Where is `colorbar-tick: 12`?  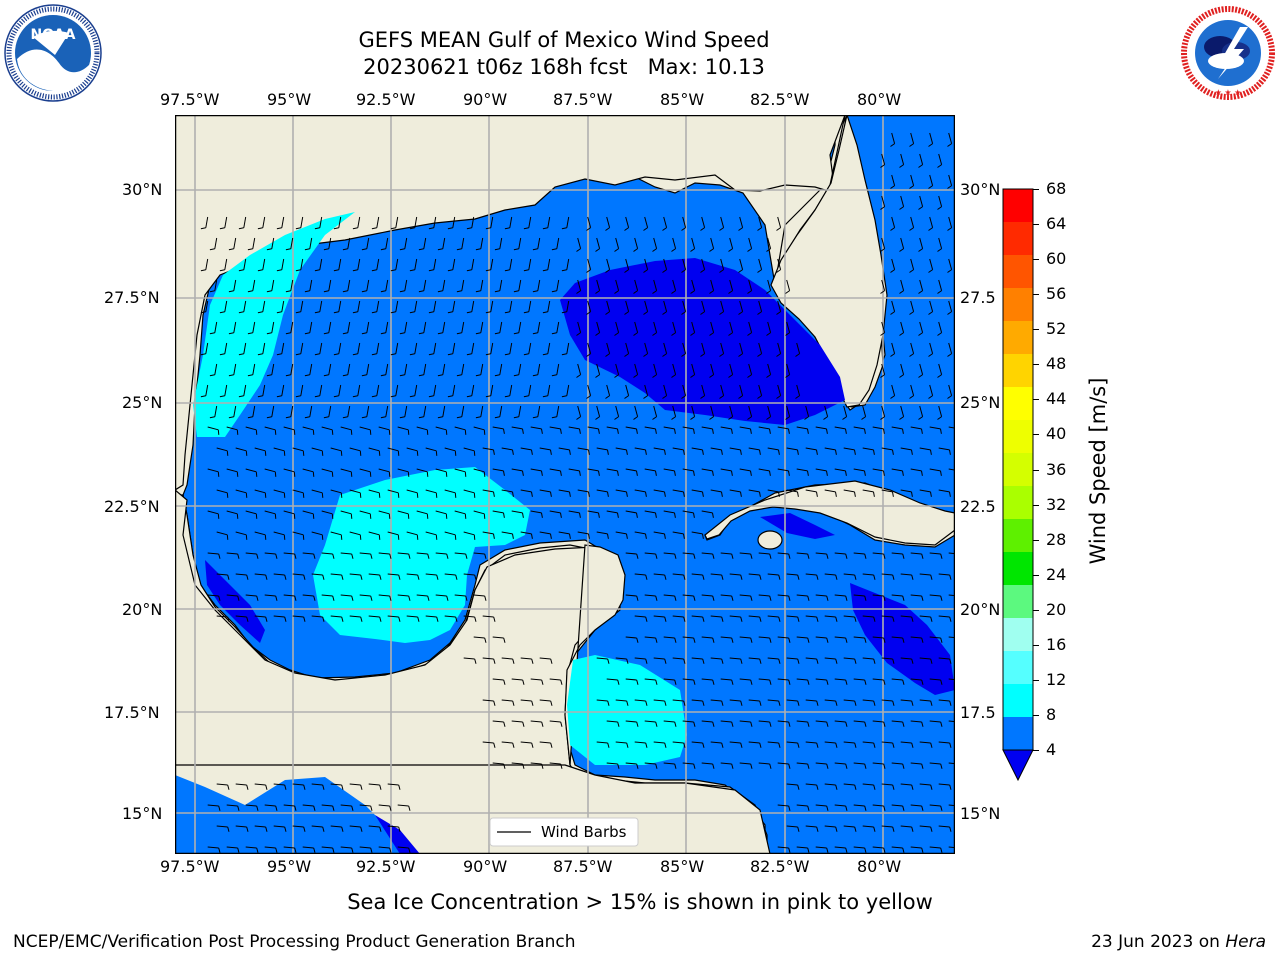
colorbar-tick: 12 is located at coordinates (1056, 679).